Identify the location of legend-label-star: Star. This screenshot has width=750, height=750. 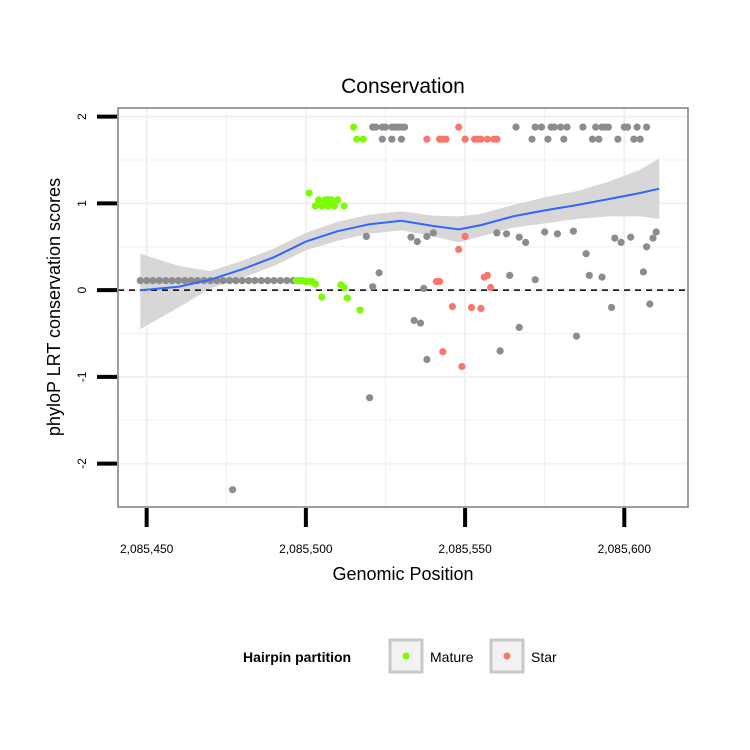
(544, 657).